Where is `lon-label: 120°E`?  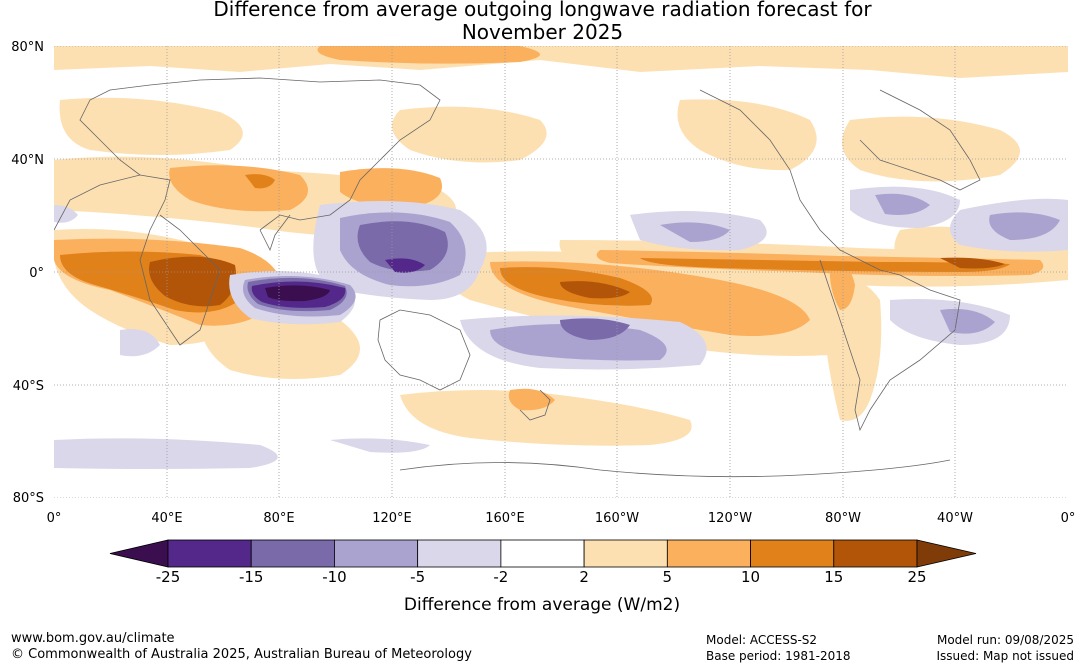 lon-label: 120°E is located at coordinates (392, 518).